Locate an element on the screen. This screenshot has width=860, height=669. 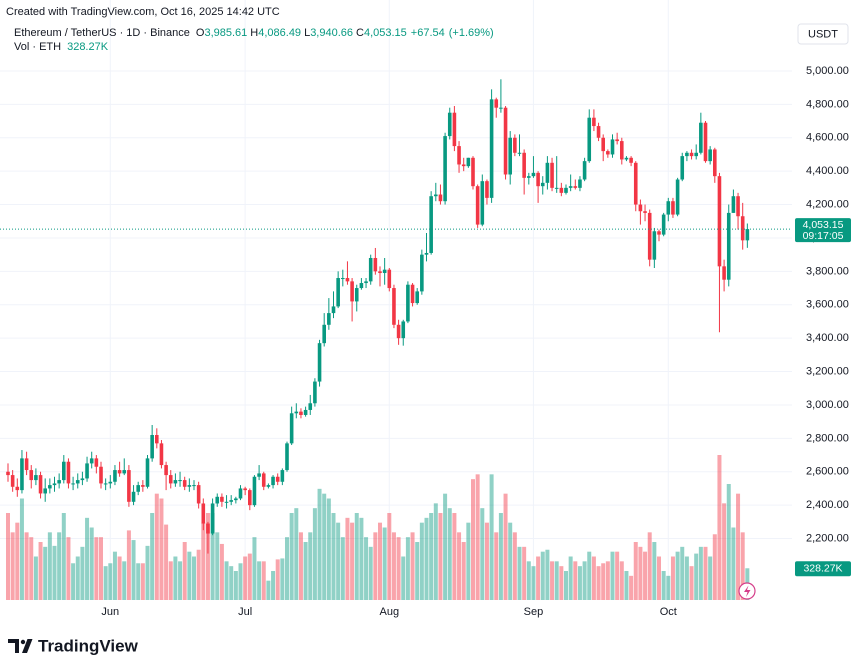
change-pct: (+1.69%) is located at coordinates (471, 33).